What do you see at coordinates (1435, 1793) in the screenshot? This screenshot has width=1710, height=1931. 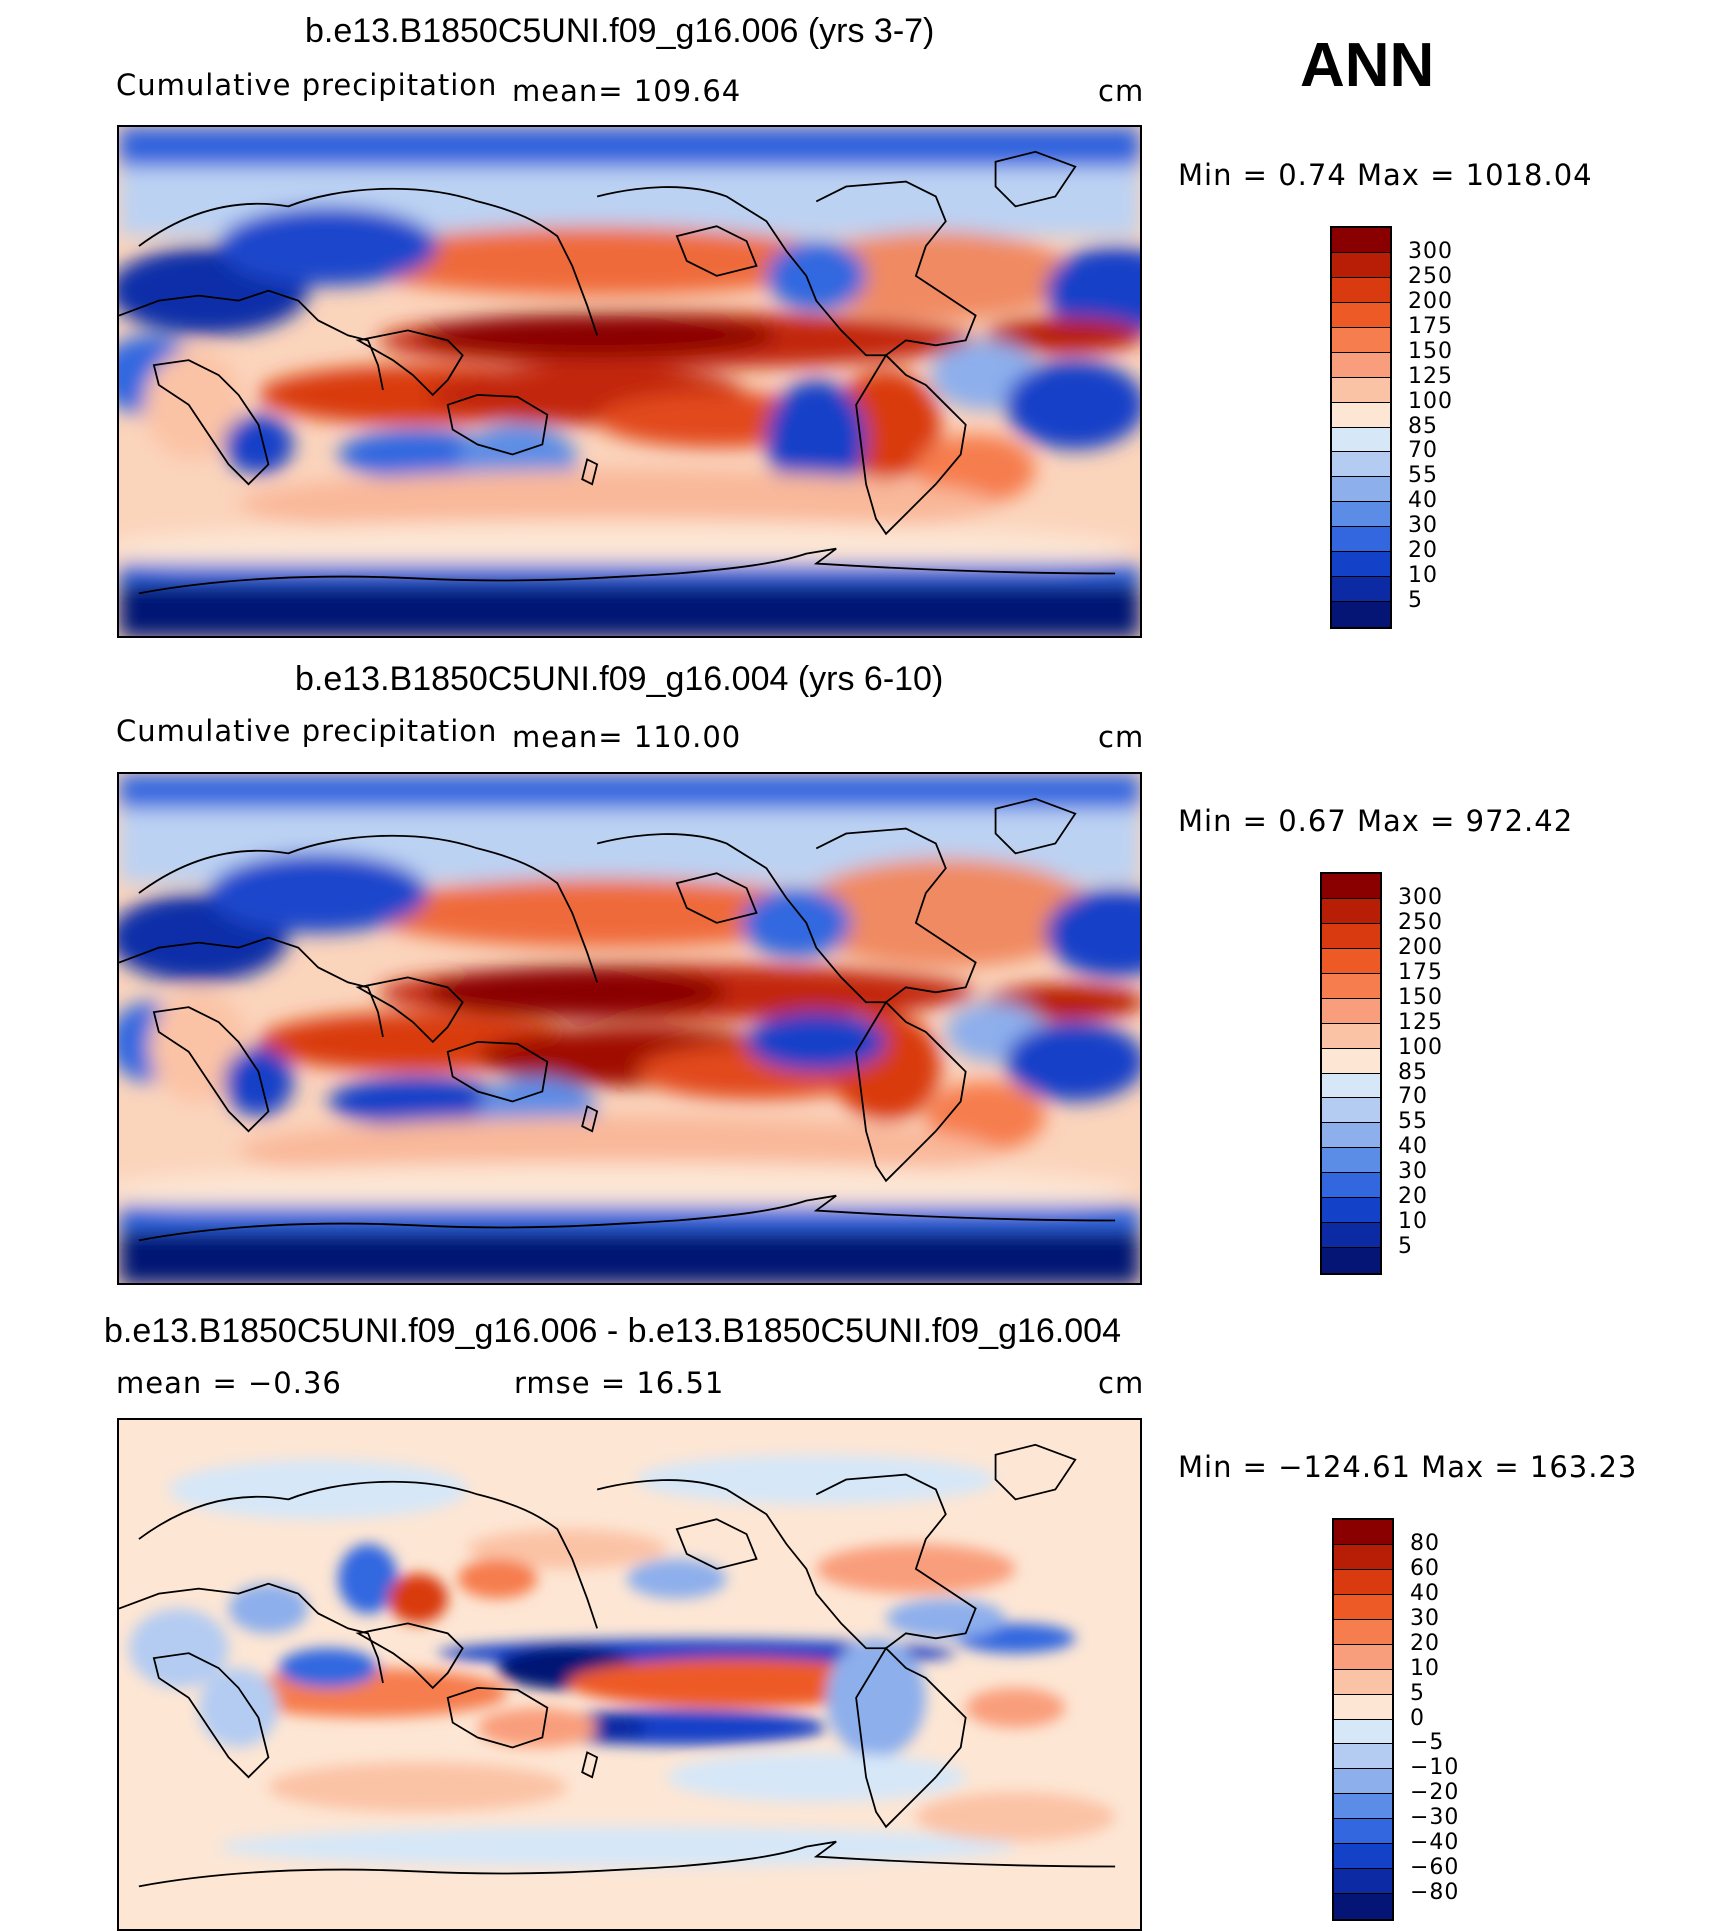 I see `colorbar-tick-label: −20` at bounding box center [1435, 1793].